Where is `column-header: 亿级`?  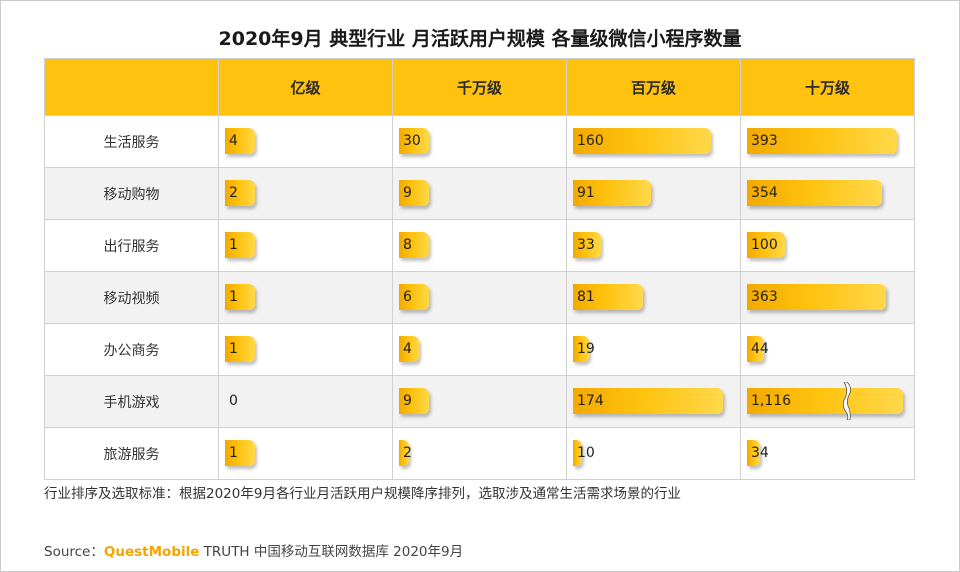
column-header: 亿级 is located at coordinates (305, 87).